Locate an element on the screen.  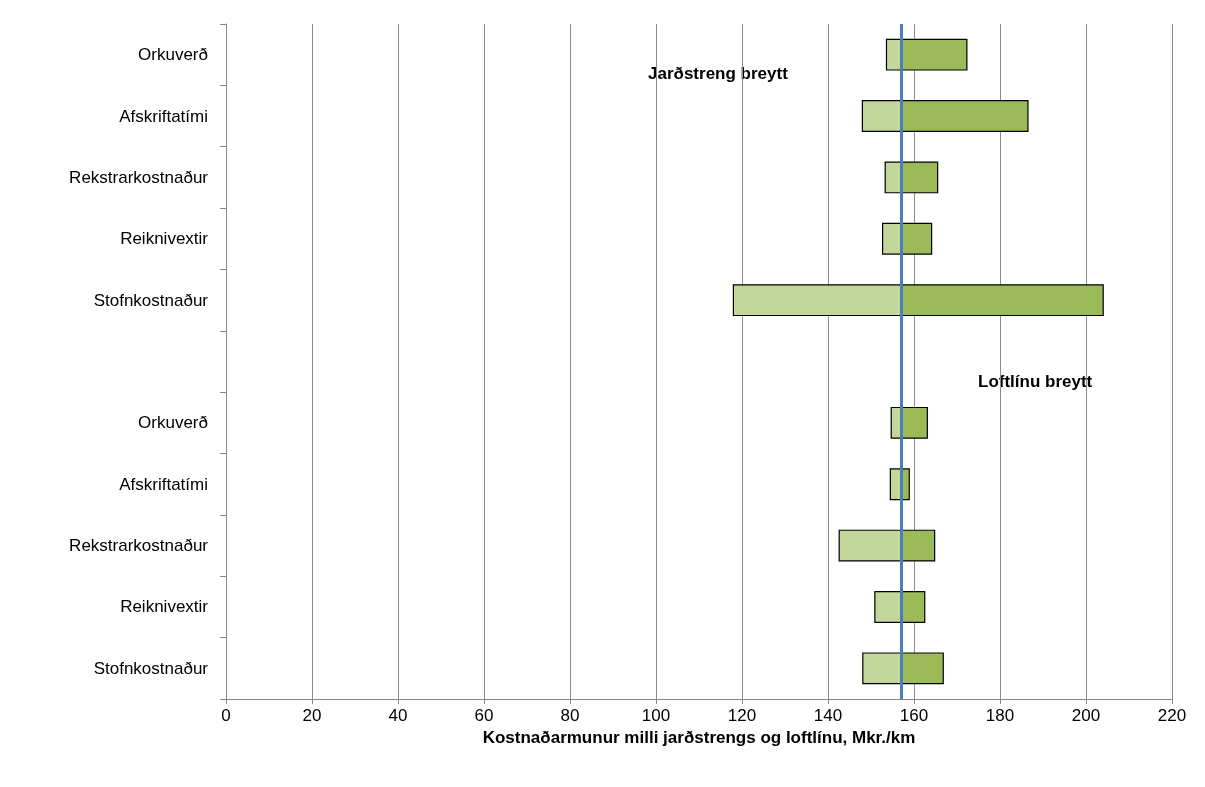
x-tick-label: 80 is located at coordinates (570, 715).